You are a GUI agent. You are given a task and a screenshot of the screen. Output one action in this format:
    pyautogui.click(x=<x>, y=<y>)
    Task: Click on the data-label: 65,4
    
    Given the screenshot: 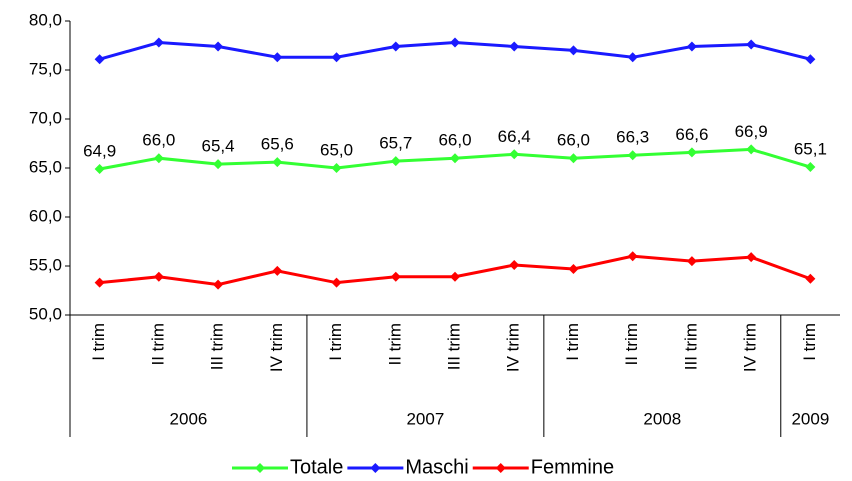 What is the action you would take?
    pyautogui.click(x=218, y=146)
    